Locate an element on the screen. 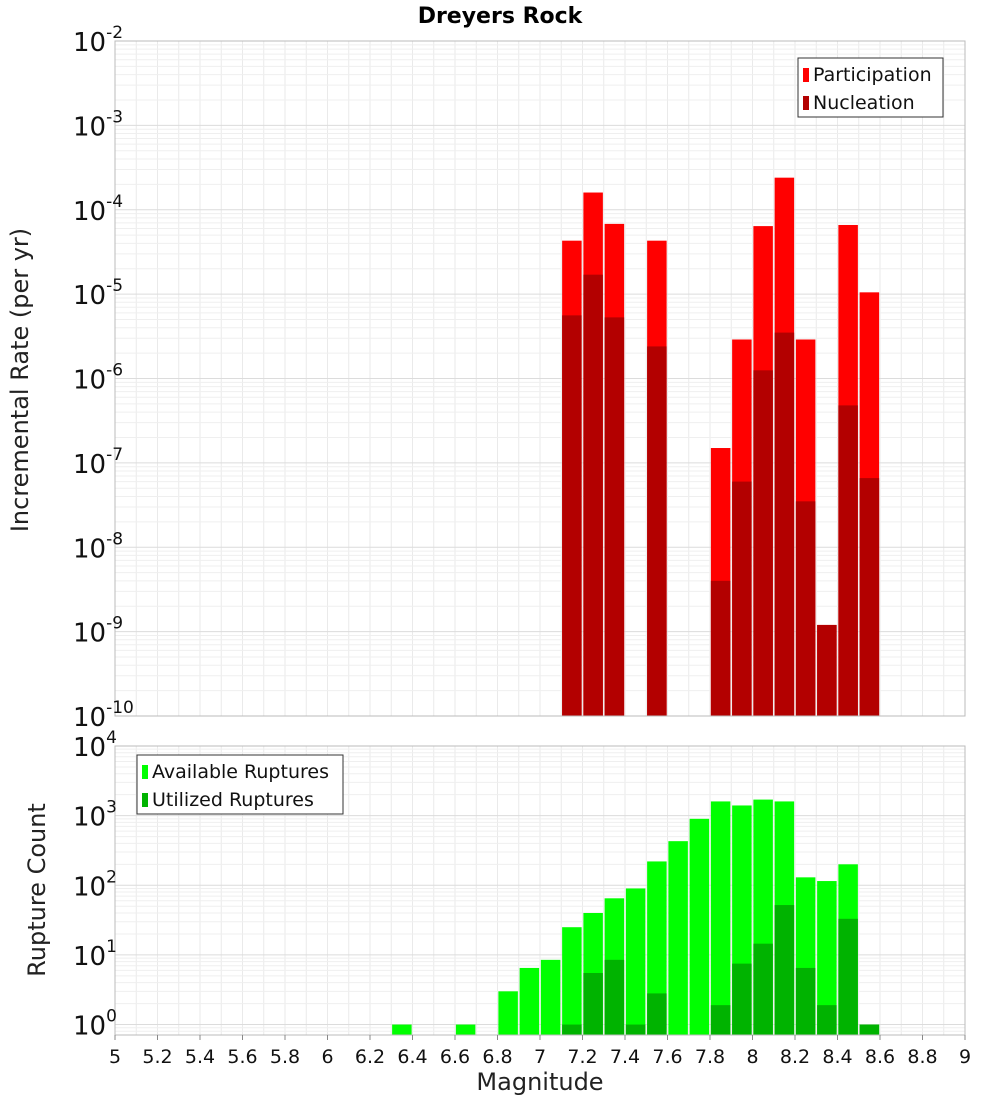 The width and height of the screenshot is (1000, 1100). x-tick-label: 8.6 is located at coordinates (880, 1057).